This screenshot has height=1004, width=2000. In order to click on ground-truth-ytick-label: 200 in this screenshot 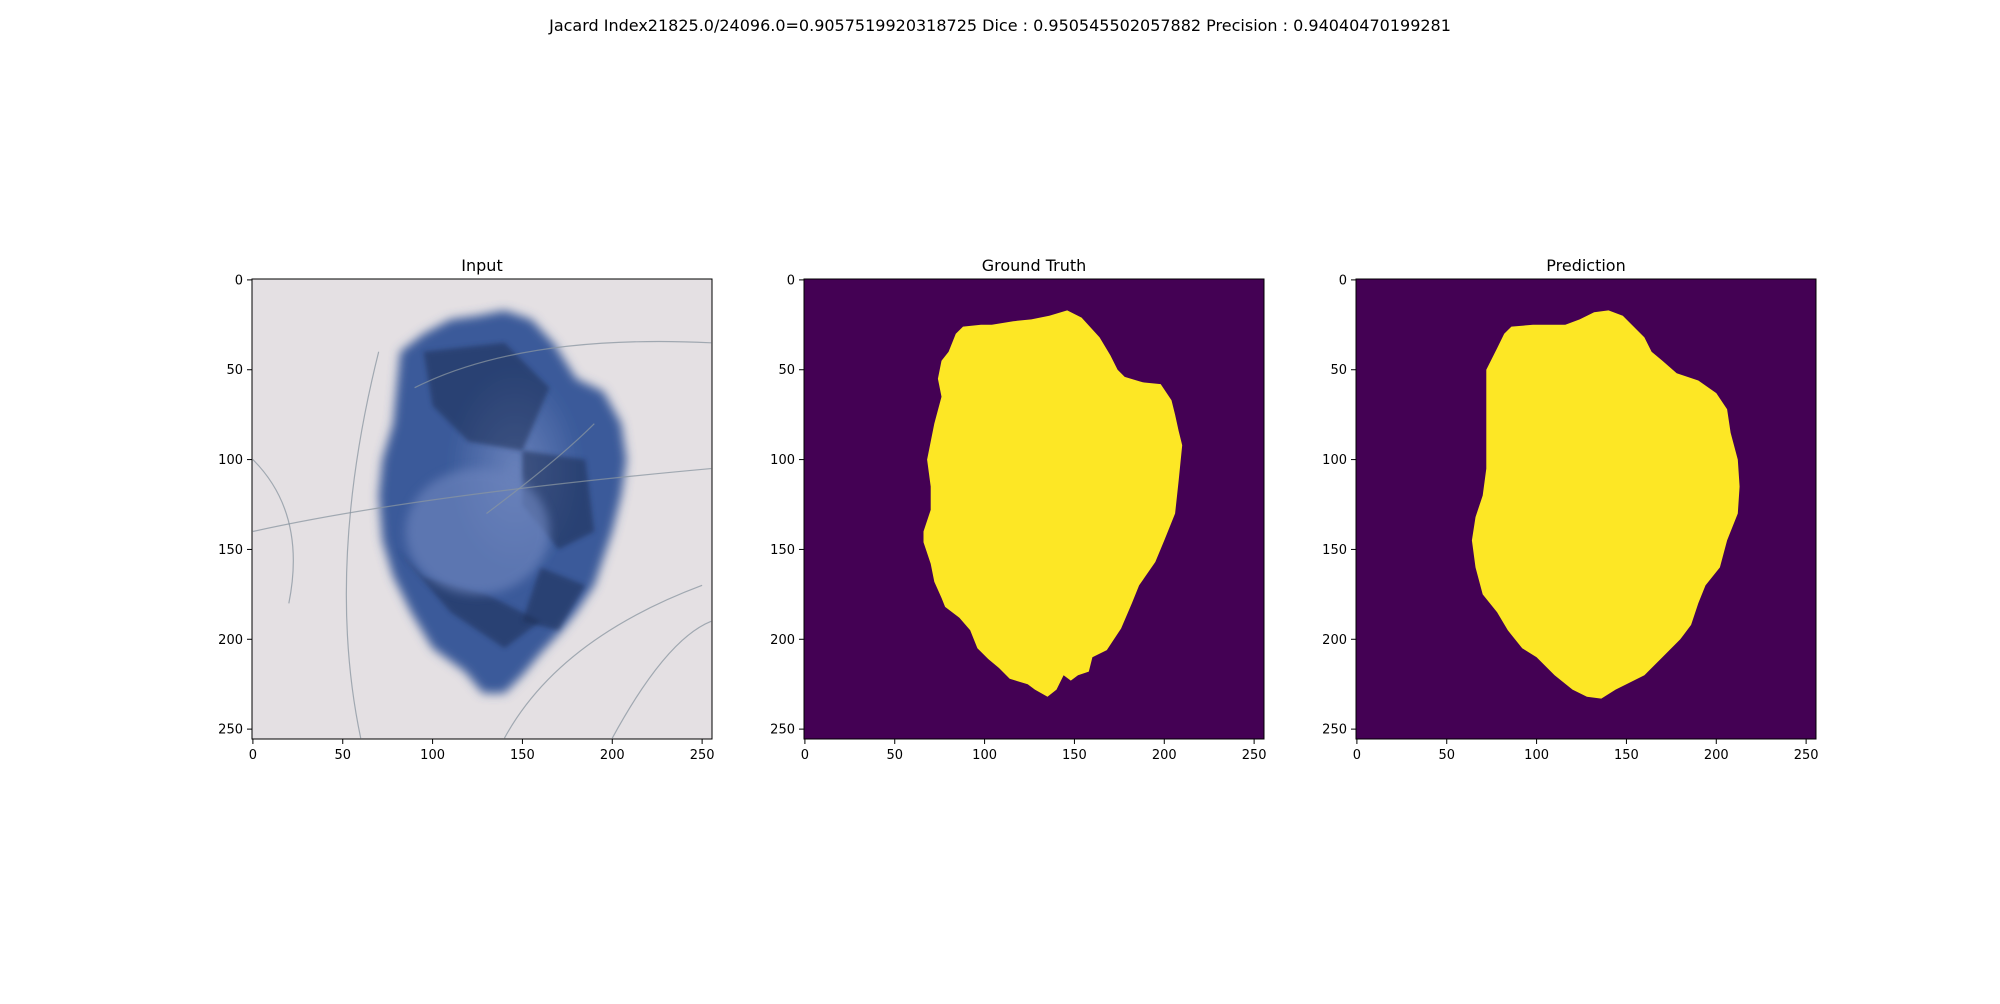, I will do `click(782, 640)`.